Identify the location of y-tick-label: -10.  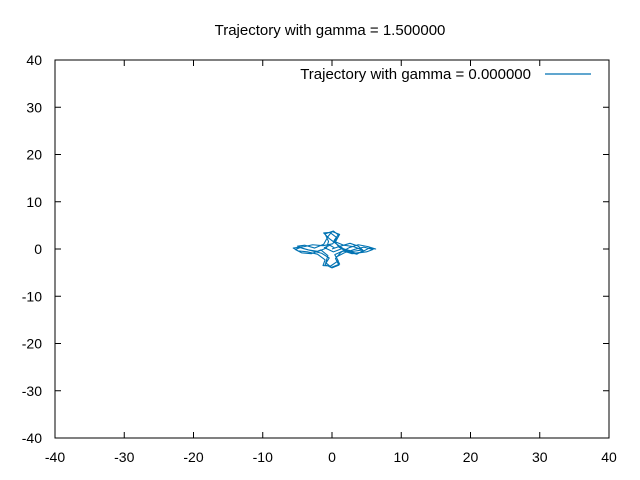
(32, 296).